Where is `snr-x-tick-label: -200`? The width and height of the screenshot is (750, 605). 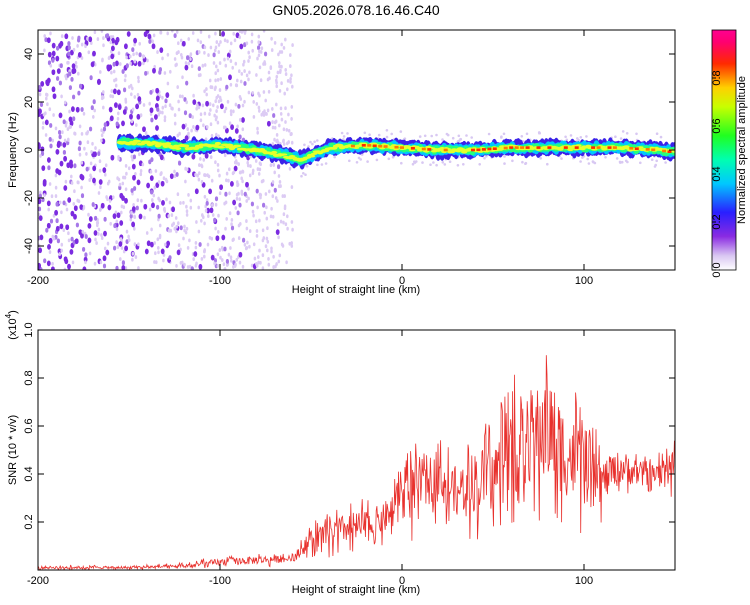 snr-x-tick-label: -200 is located at coordinates (38, 581).